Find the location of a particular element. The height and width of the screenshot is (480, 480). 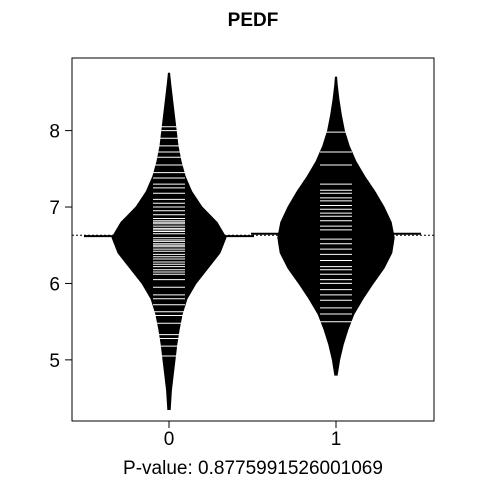

y-tick-label-6: 6 is located at coordinates (54, 284).